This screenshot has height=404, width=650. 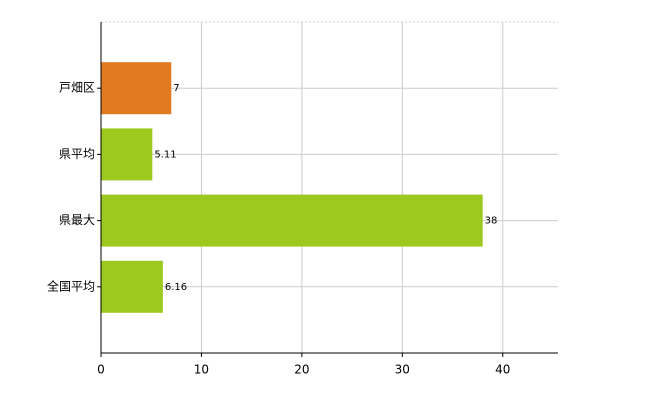 What do you see at coordinates (165, 154) in the screenshot?
I see `value-label: 5.11` at bounding box center [165, 154].